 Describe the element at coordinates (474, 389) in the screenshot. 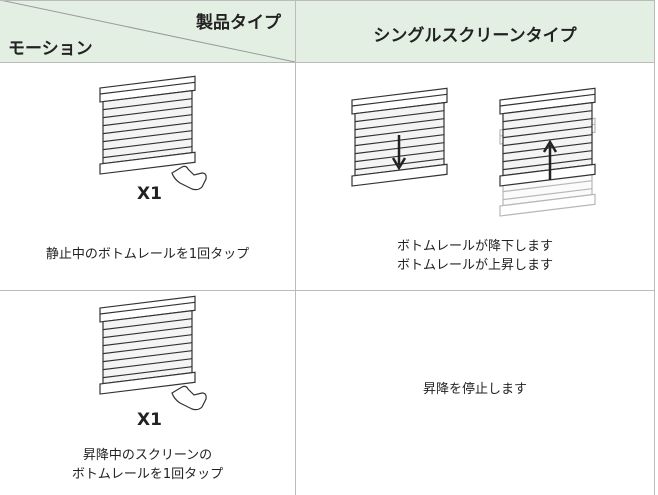

I see `result: 昇降を停止します` at that location.